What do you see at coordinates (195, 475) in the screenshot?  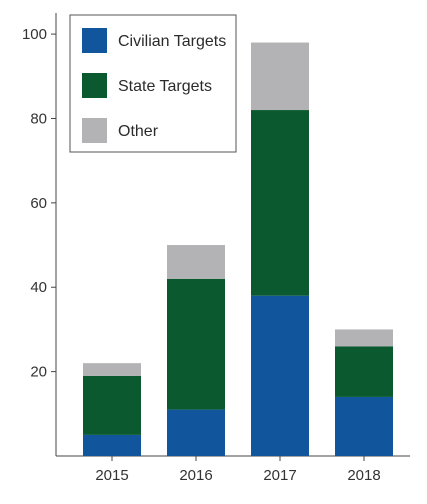 I see `x-tick-label: 2016` at bounding box center [195, 475].